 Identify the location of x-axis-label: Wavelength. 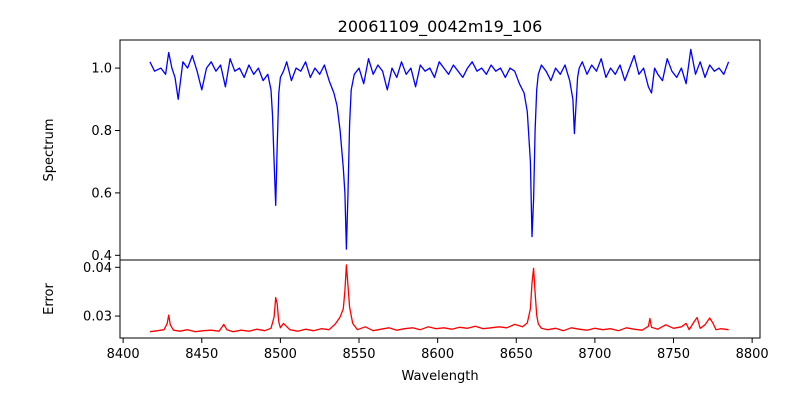
(439, 376).